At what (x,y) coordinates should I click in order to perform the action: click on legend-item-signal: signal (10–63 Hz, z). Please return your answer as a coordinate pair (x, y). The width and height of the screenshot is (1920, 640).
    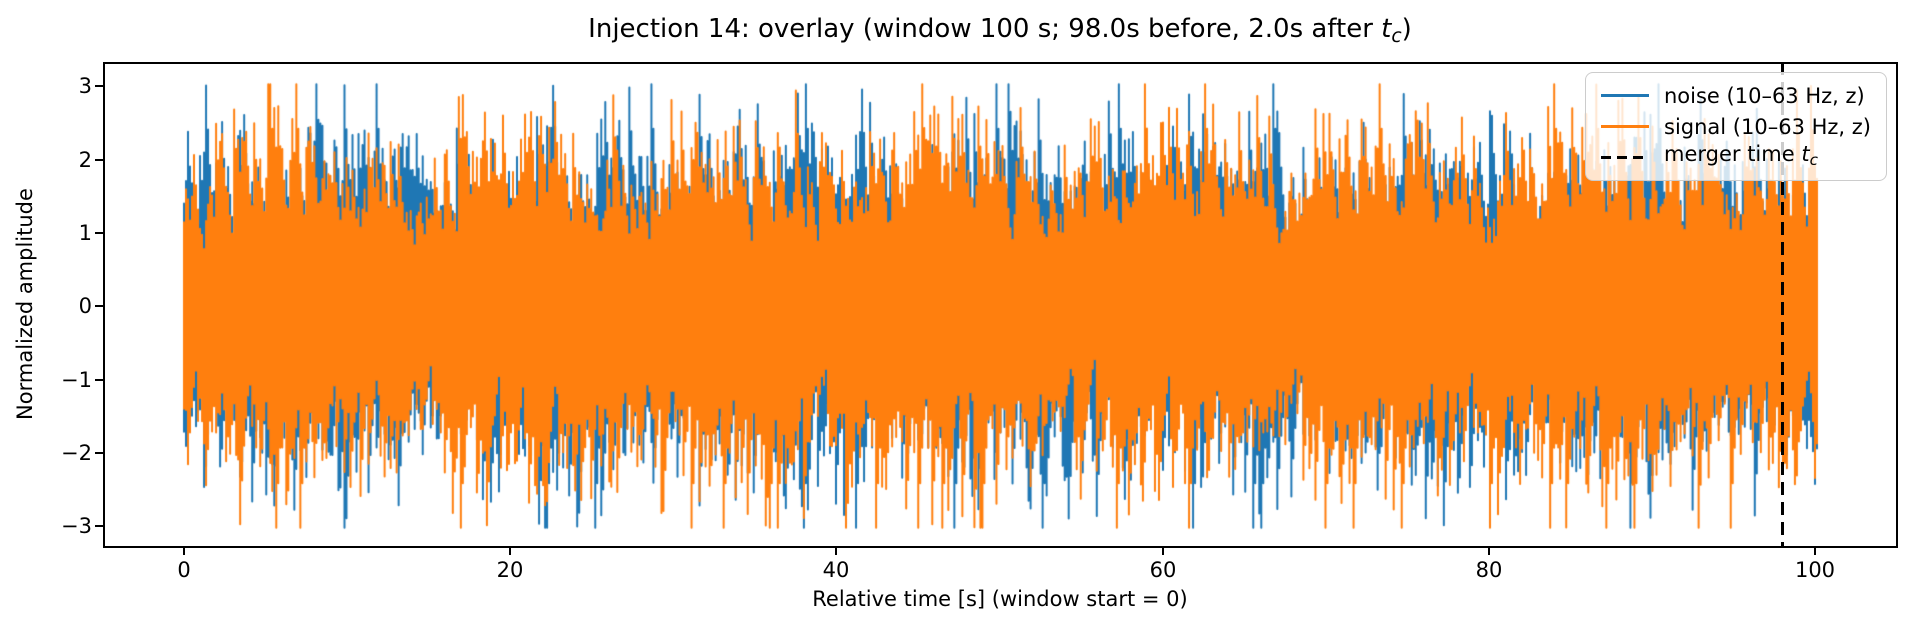
    Looking at the image, I should click on (1736, 126).